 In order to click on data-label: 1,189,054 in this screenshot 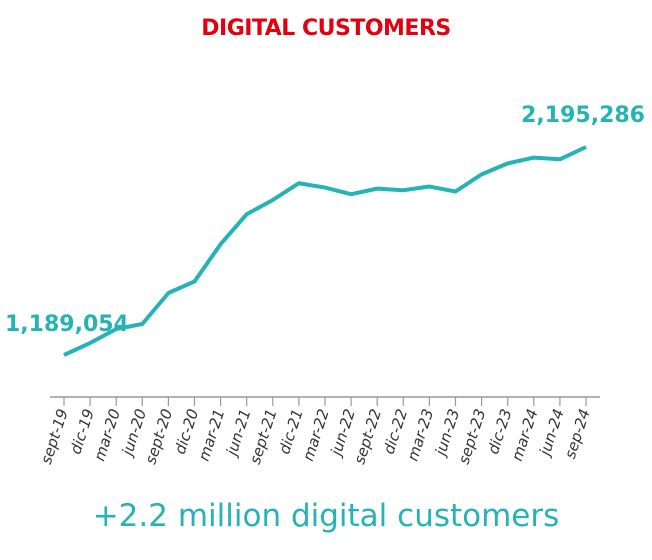, I will do `click(67, 324)`.